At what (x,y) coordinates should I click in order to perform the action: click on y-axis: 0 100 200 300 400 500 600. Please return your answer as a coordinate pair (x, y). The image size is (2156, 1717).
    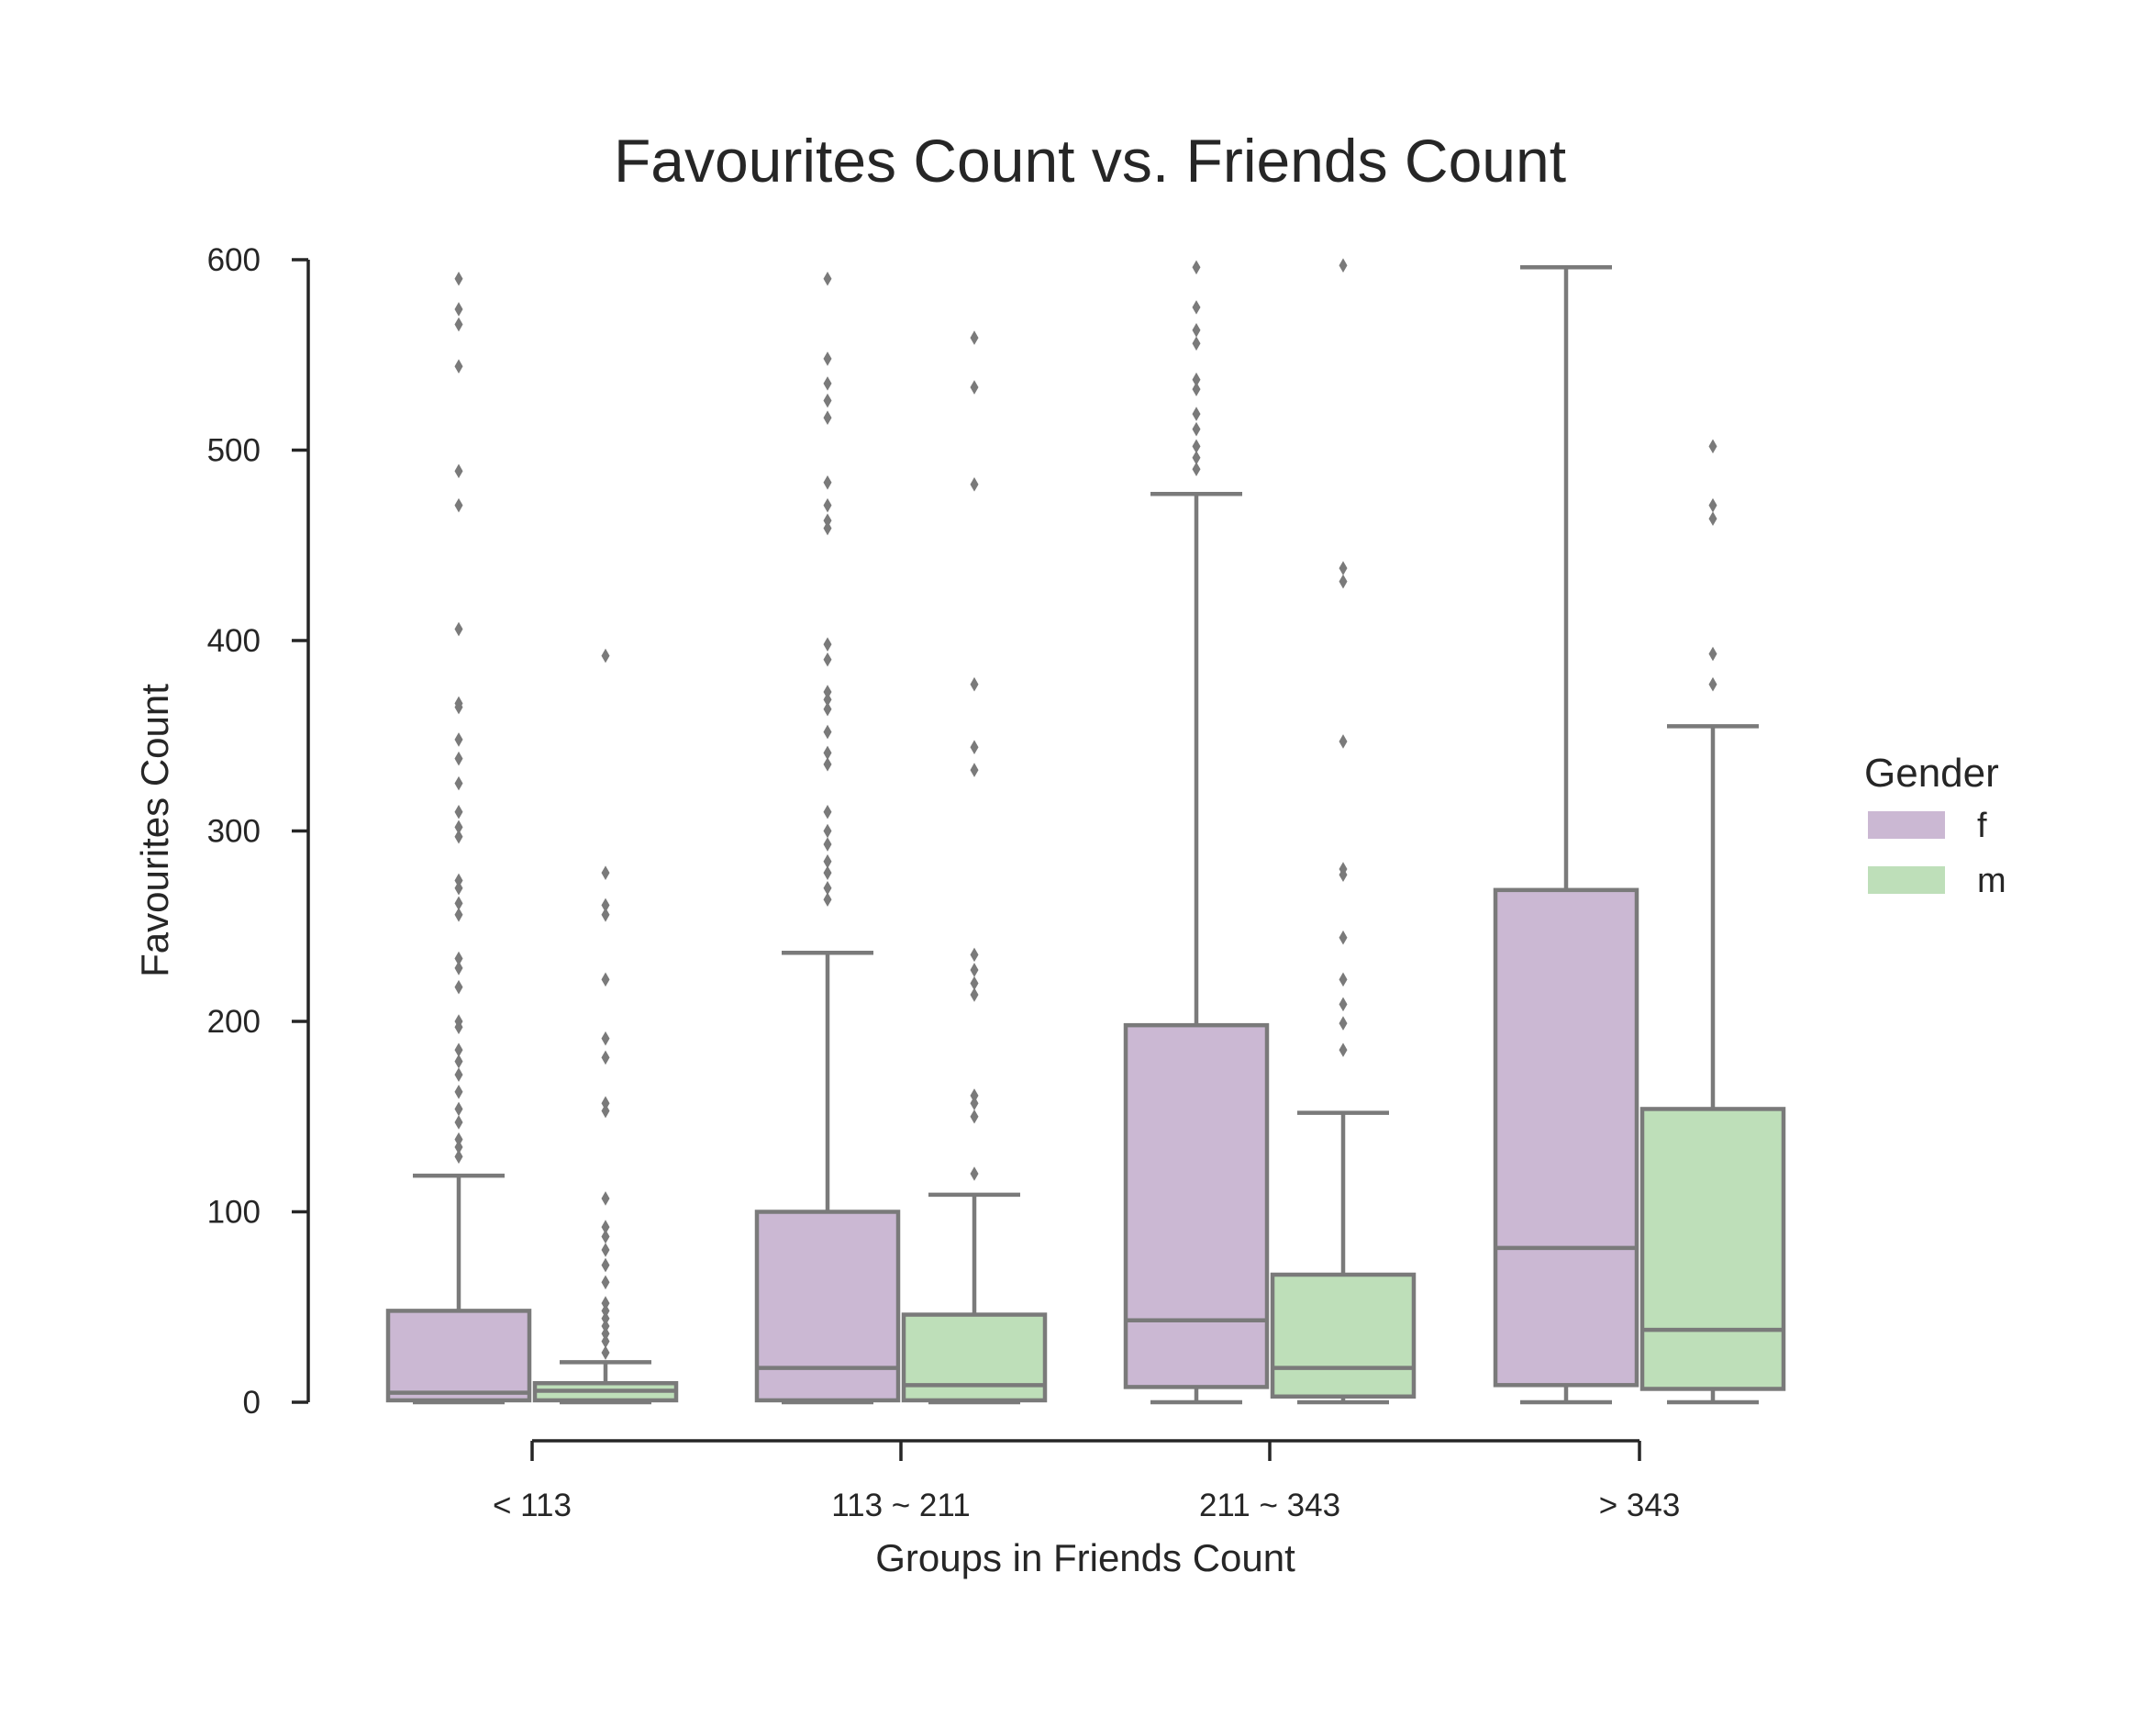
    Looking at the image, I should click on (258, 831).